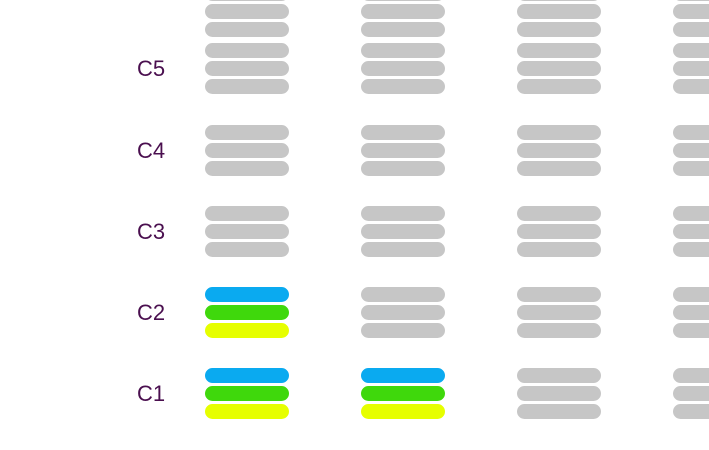 This screenshot has height=450, width=709. I want to click on row-label-c3: C3, so click(151, 231).